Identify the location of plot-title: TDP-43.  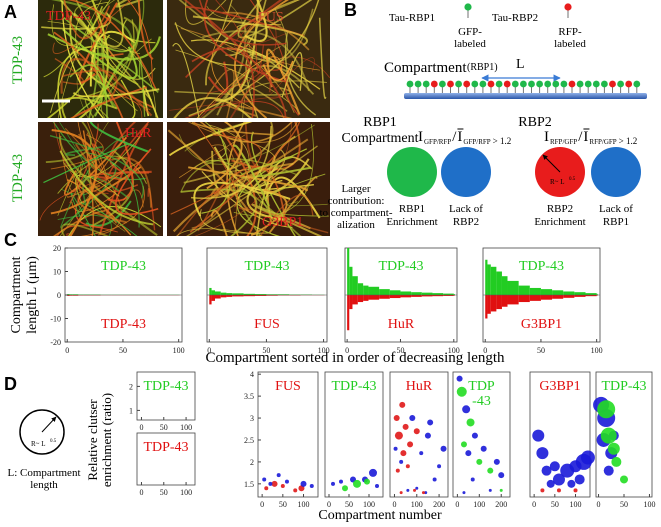
(623, 386).